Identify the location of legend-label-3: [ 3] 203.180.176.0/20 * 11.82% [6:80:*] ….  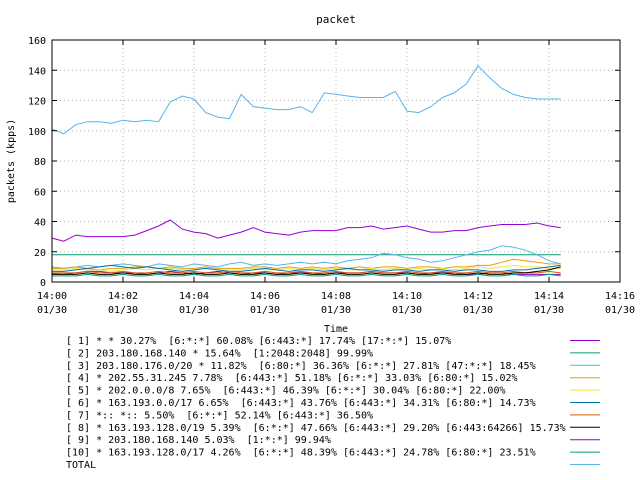
(301, 366).